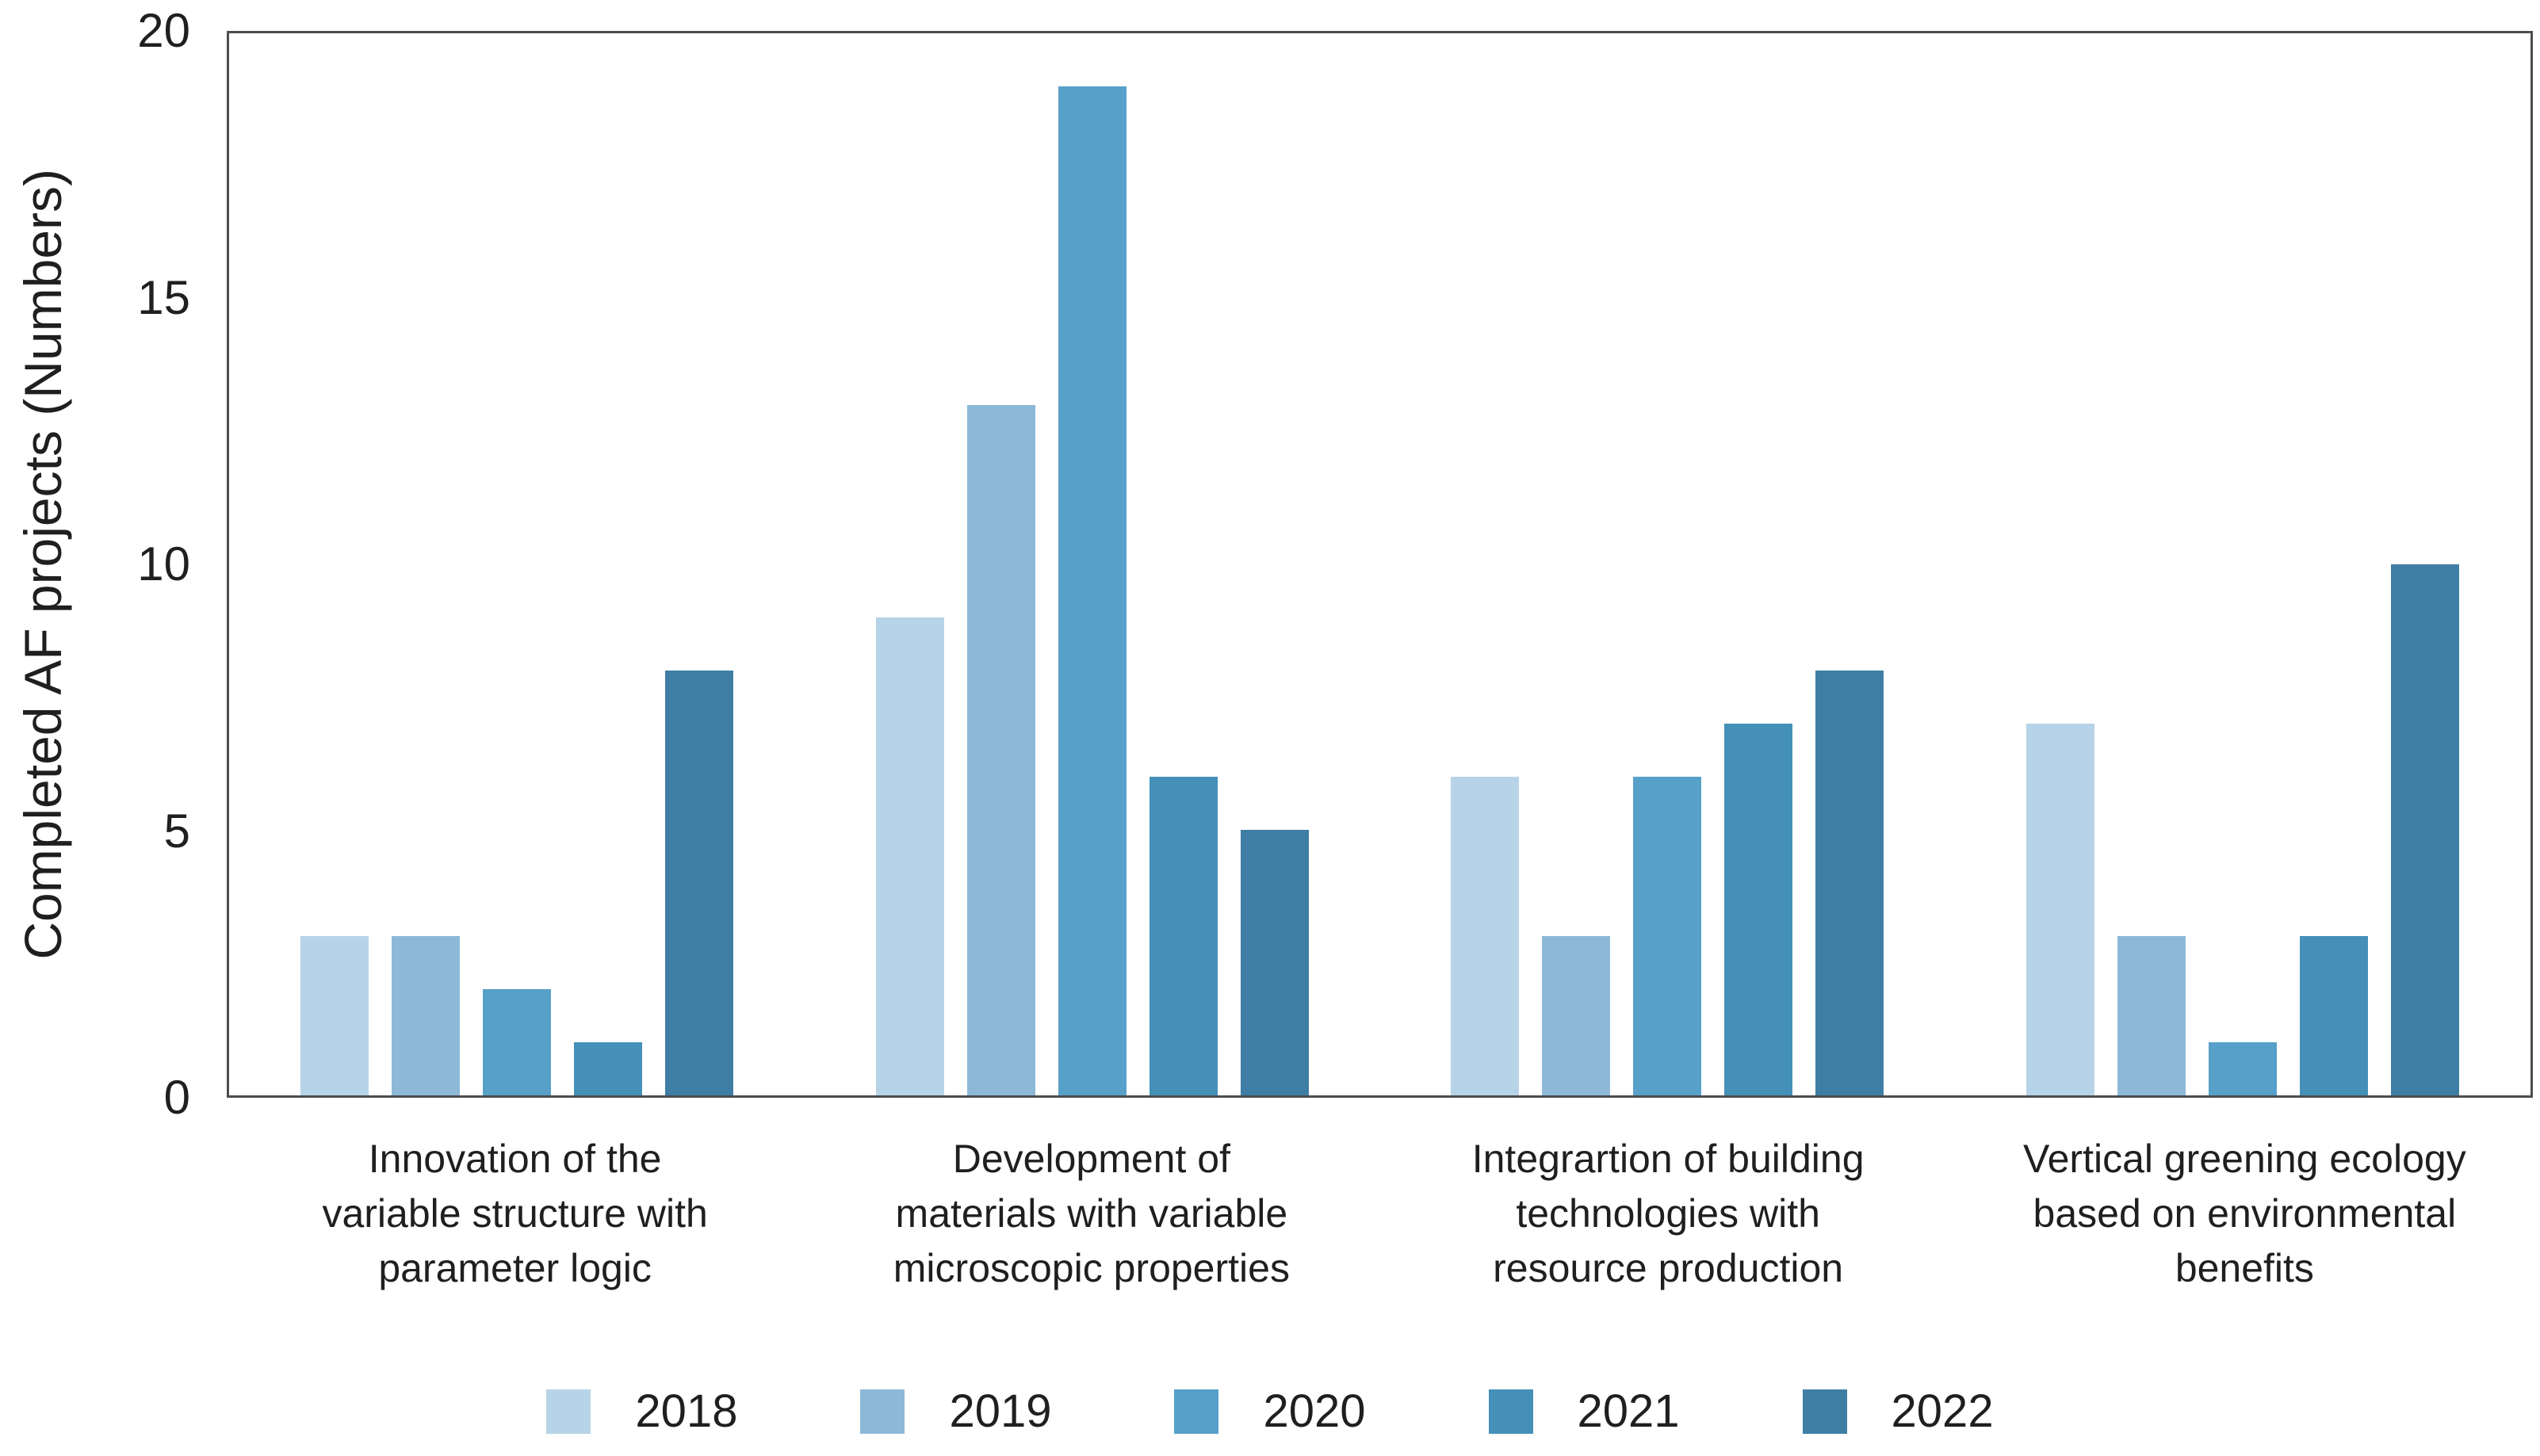 The width and height of the screenshot is (2540, 1456). What do you see at coordinates (1001, 1411) in the screenshot?
I see `legend-label-2019: 2019` at bounding box center [1001, 1411].